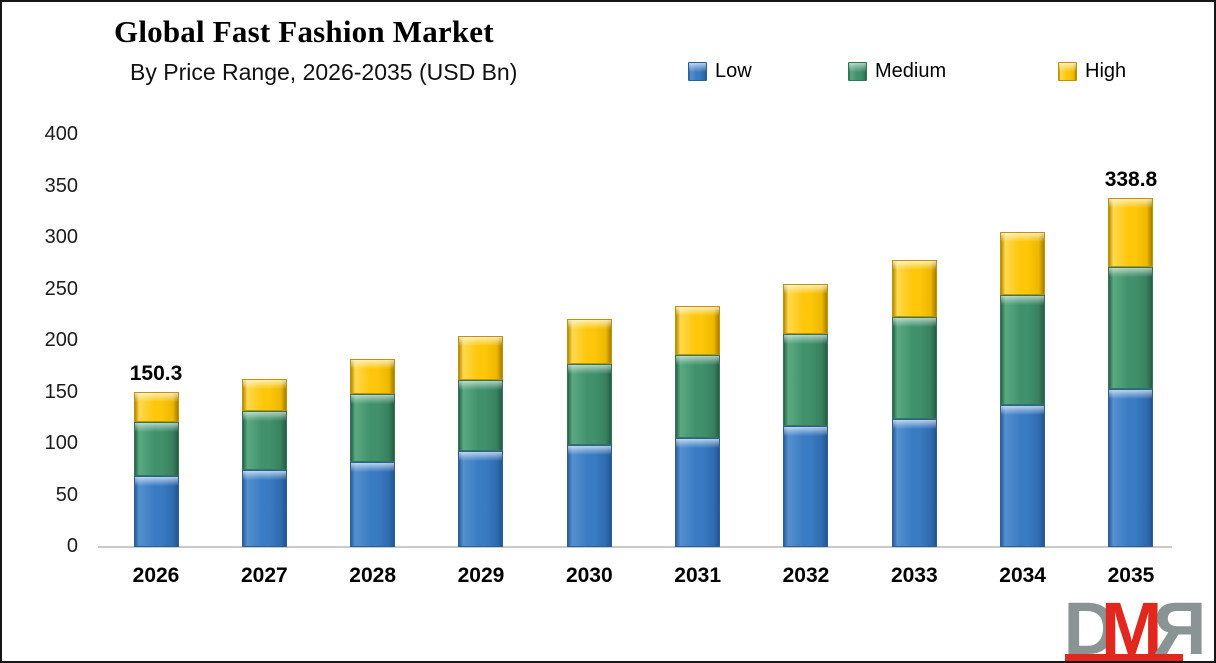 The image size is (1216, 663). I want to click on bar-segment-high-2031, so click(698, 330).